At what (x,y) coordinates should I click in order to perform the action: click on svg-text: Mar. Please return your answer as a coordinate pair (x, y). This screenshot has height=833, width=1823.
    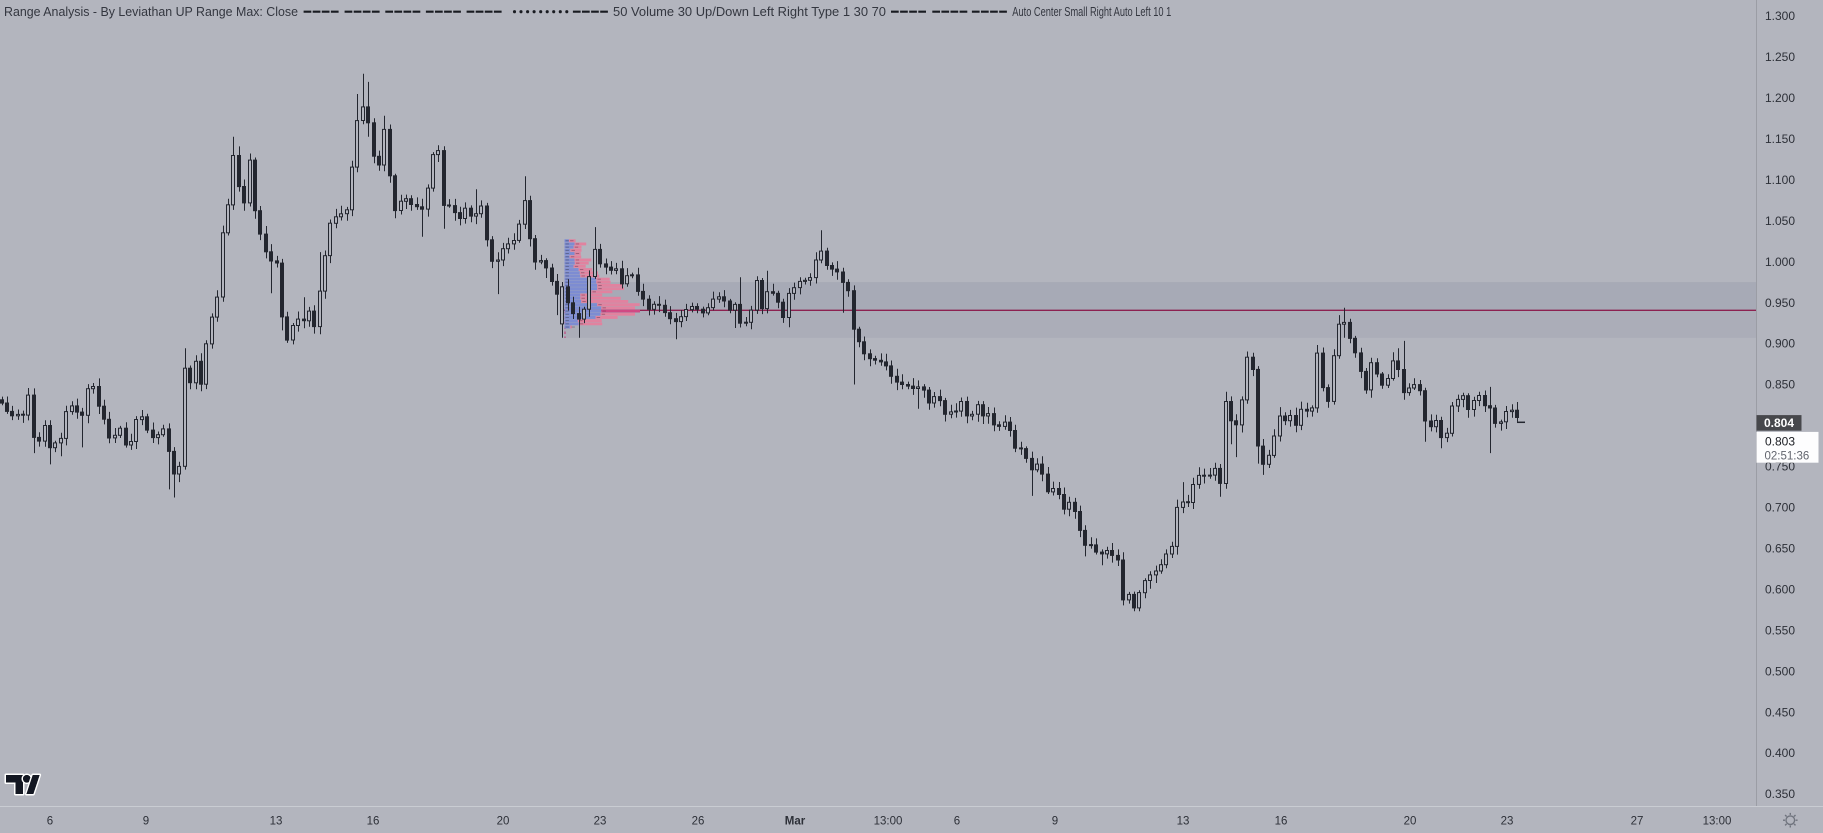
    Looking at the image, I should click on (795, 822).